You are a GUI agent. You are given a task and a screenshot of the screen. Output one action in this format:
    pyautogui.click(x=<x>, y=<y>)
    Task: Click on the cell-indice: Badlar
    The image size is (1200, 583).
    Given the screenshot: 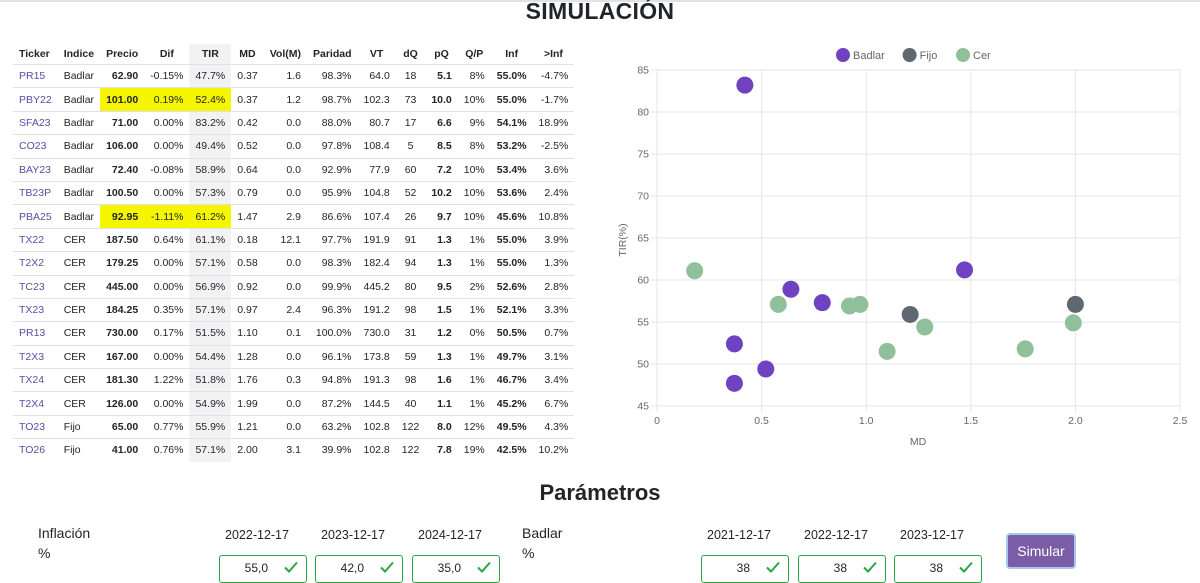 What is the action you would take?
    pyautogui.click(x=79, y=122)
    